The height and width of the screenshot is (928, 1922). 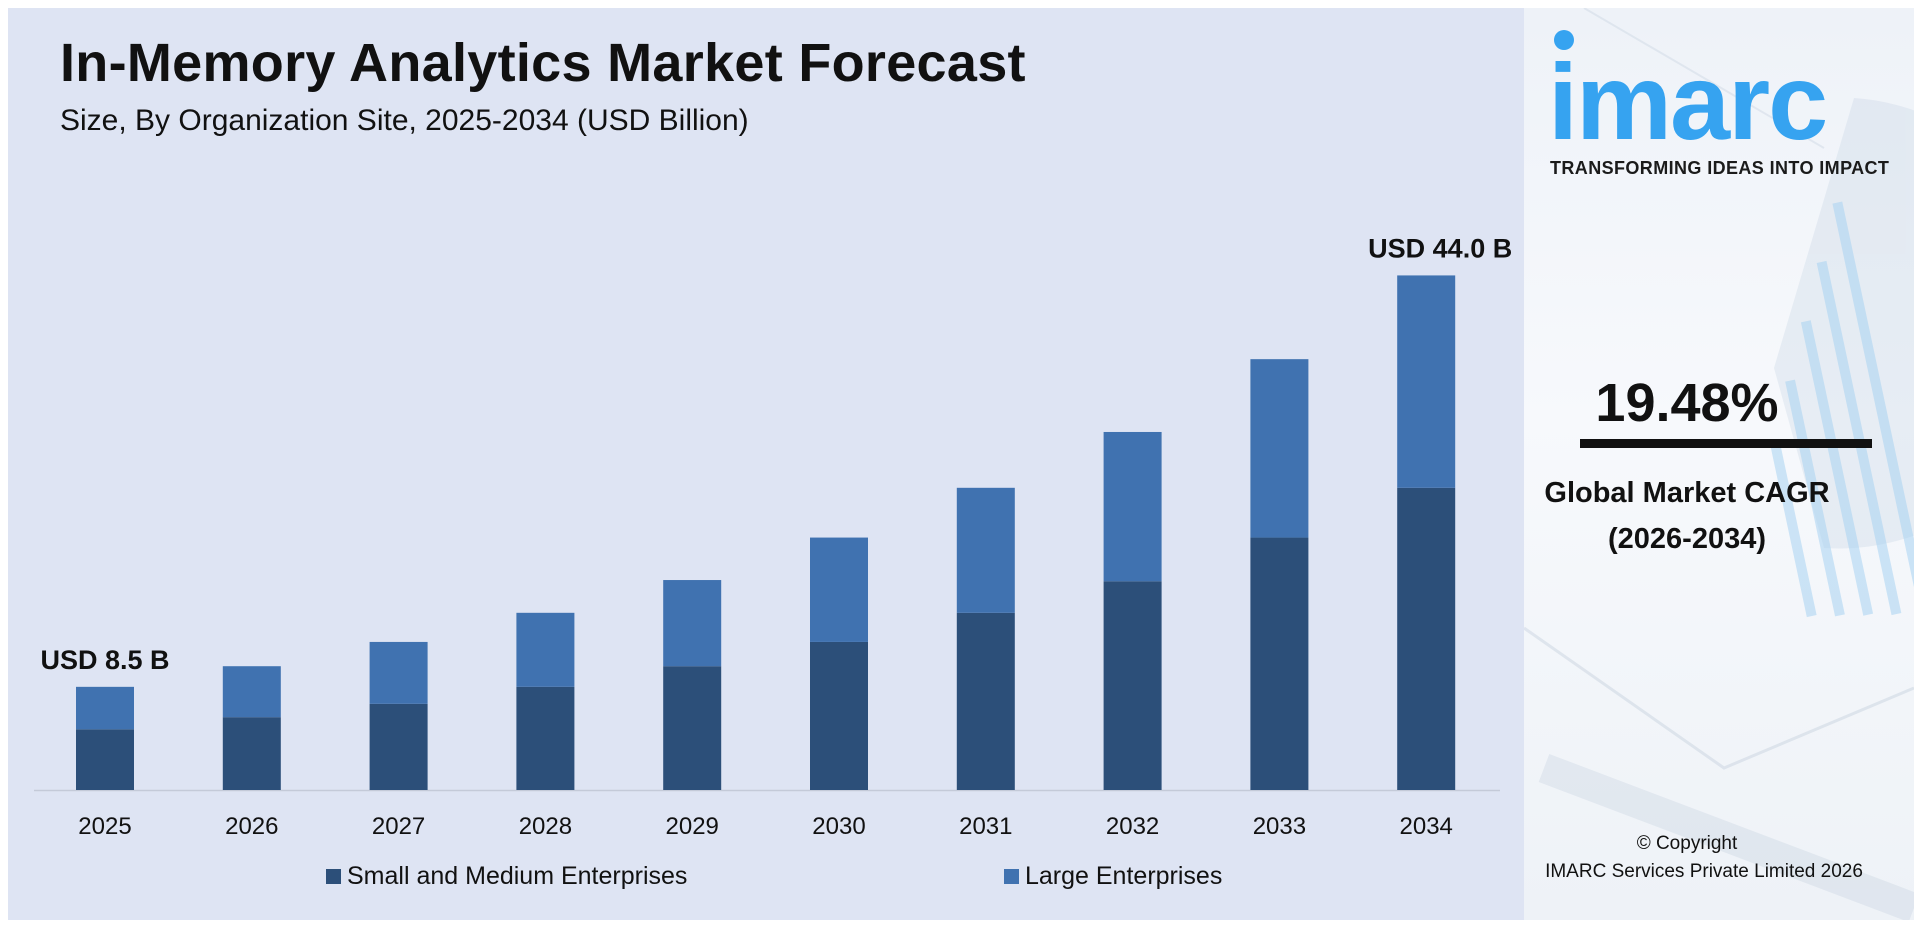 I want to click on x-tick-label: 2029, so click(x=692, y=826).